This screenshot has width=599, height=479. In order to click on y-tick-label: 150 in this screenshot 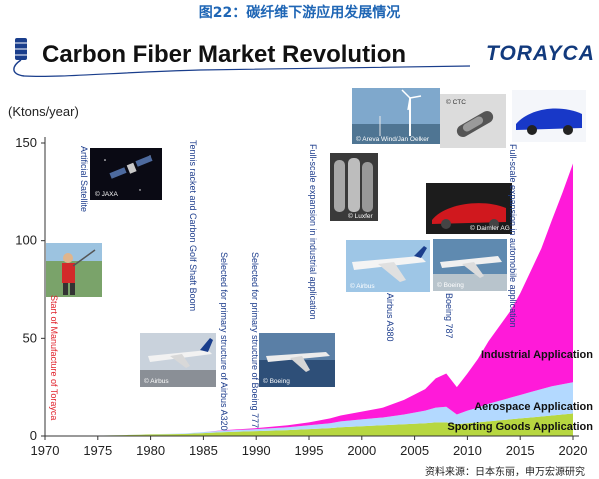, I will do `click(26, 142)`.